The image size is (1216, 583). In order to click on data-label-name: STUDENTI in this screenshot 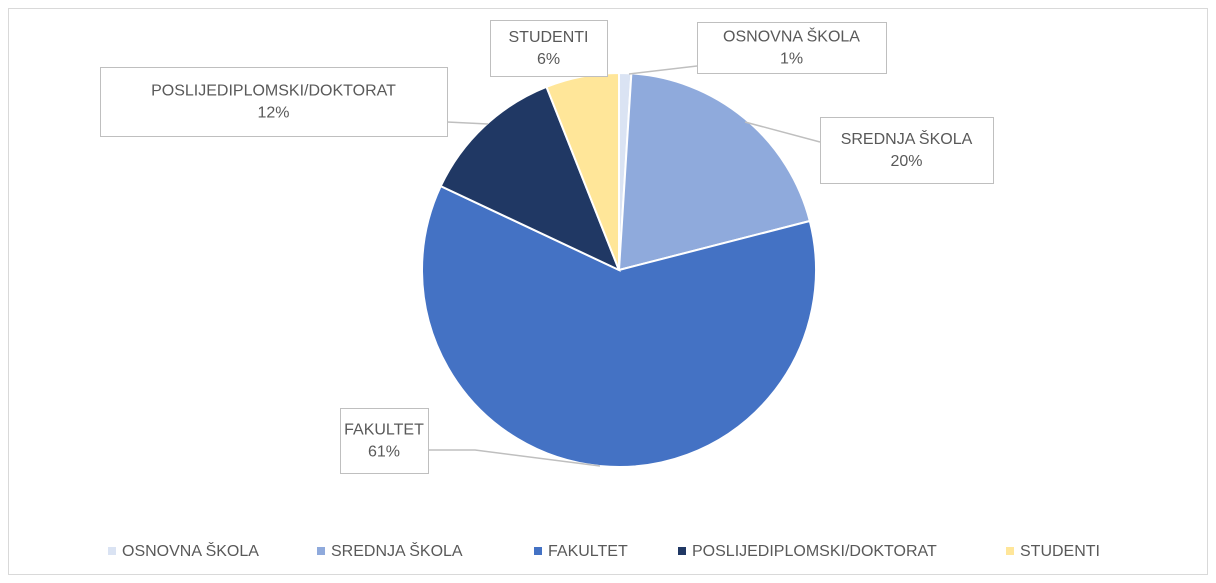, I will do `click(549, 37)`.